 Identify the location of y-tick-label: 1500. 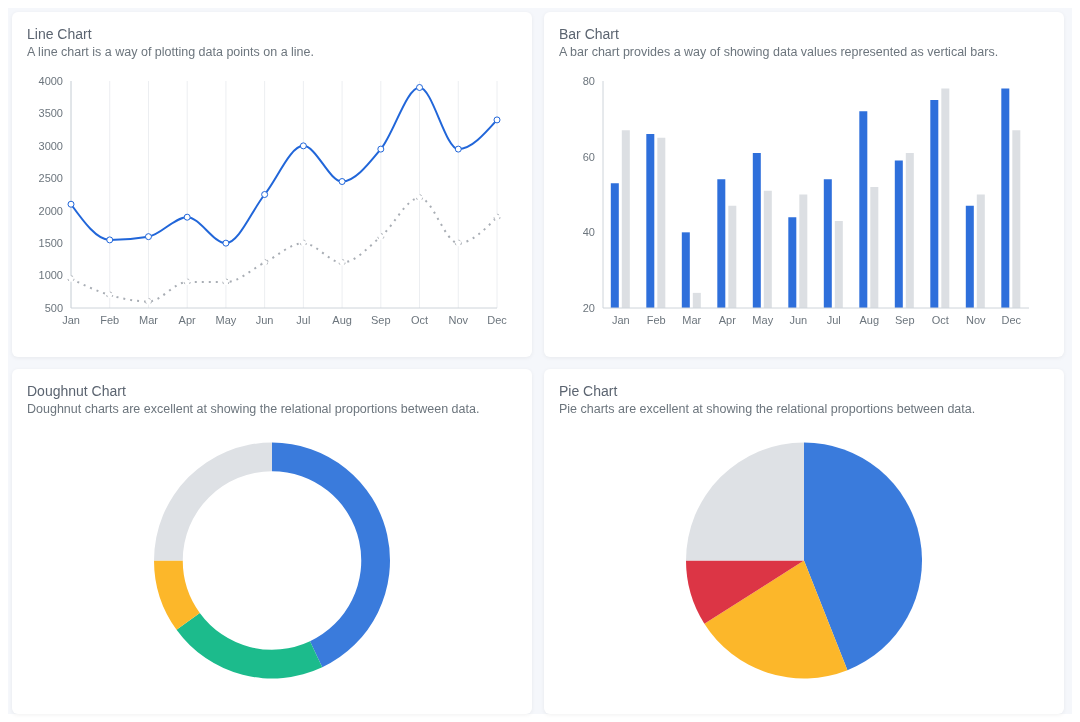
(50, 243).